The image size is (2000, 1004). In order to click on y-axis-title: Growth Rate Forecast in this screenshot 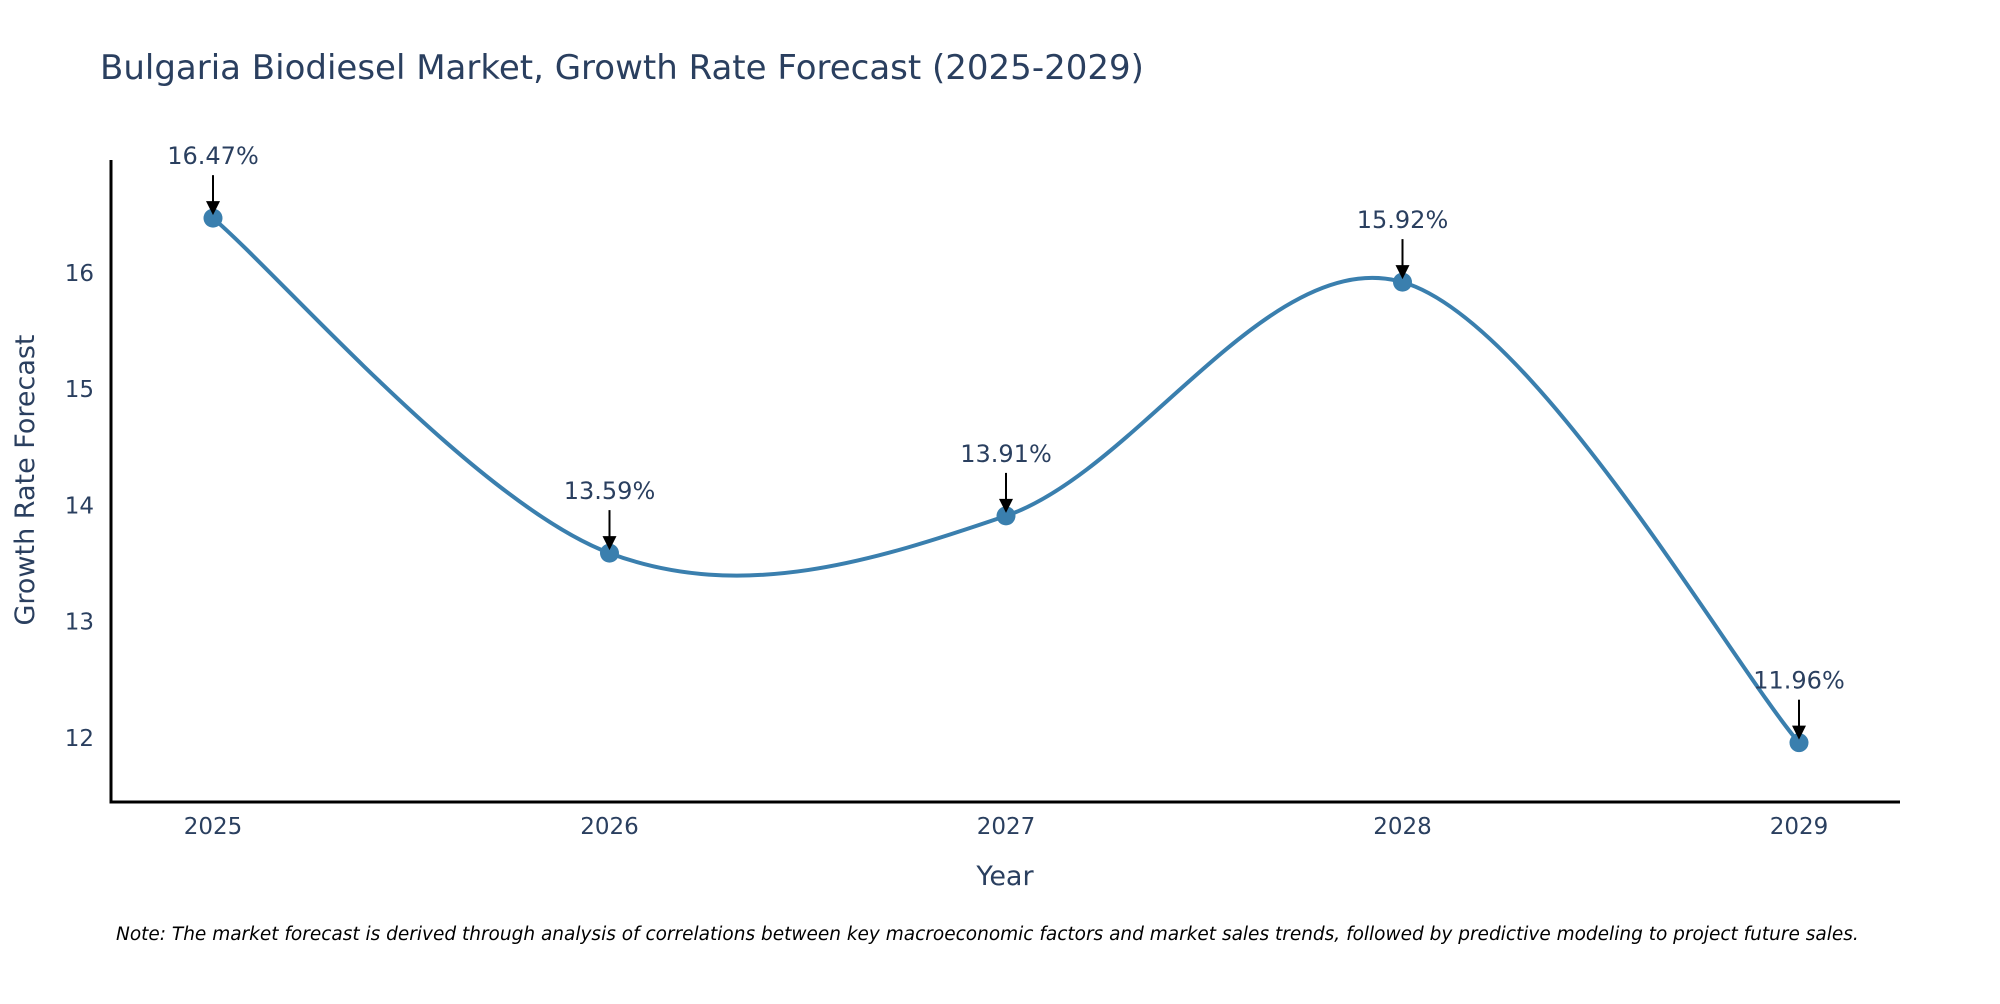, I will do `click(25, 479)`.